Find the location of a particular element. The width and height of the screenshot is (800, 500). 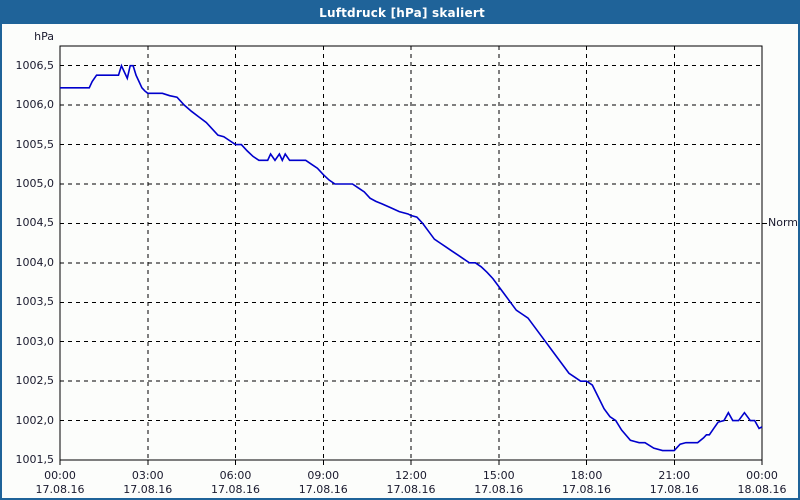

x-axis-tick-label: 09:00 17.08.16 is located at coordinates (323, 483).